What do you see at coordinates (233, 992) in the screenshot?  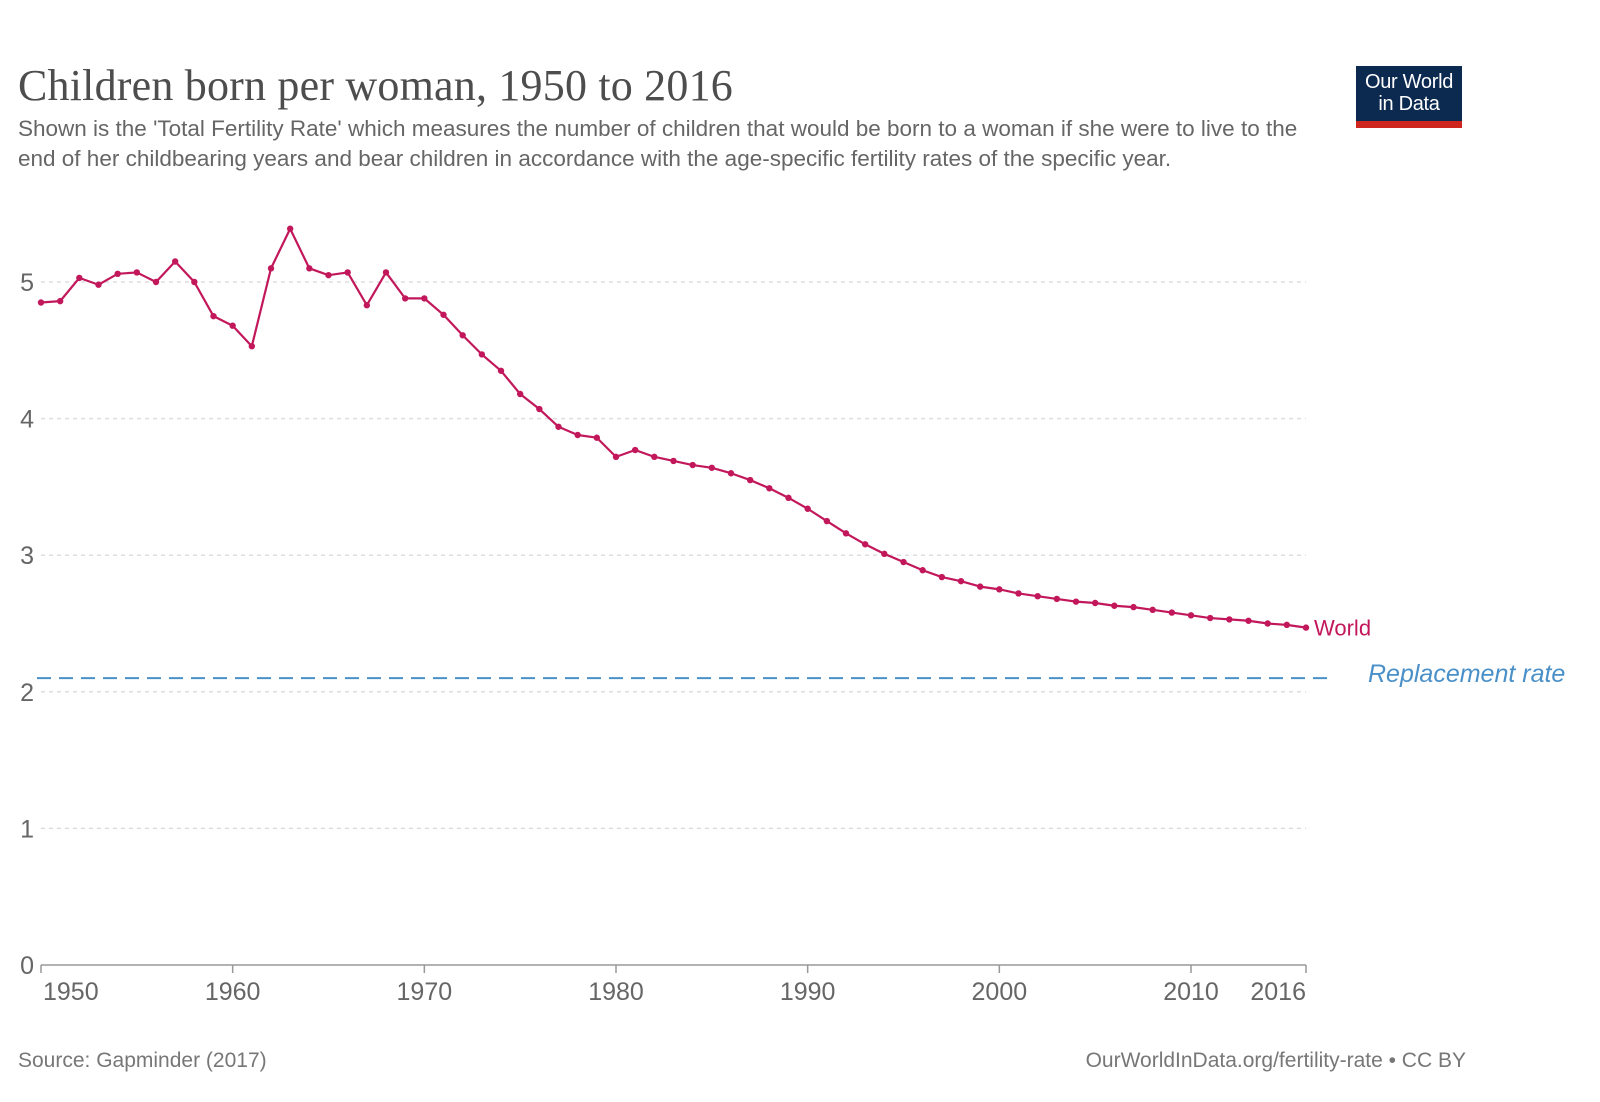 I see `x-tick-label-1960: 1960` at bounding box center [233, 992].